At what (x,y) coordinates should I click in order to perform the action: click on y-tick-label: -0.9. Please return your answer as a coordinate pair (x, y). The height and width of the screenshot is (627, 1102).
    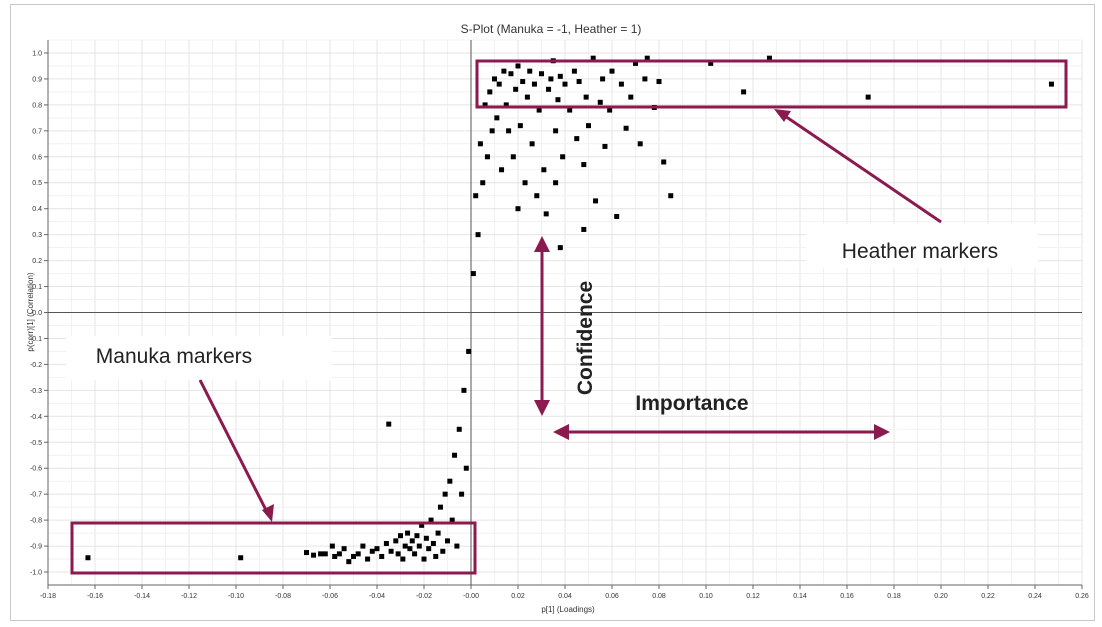
    Looking at the image, I should click on (36, 547).